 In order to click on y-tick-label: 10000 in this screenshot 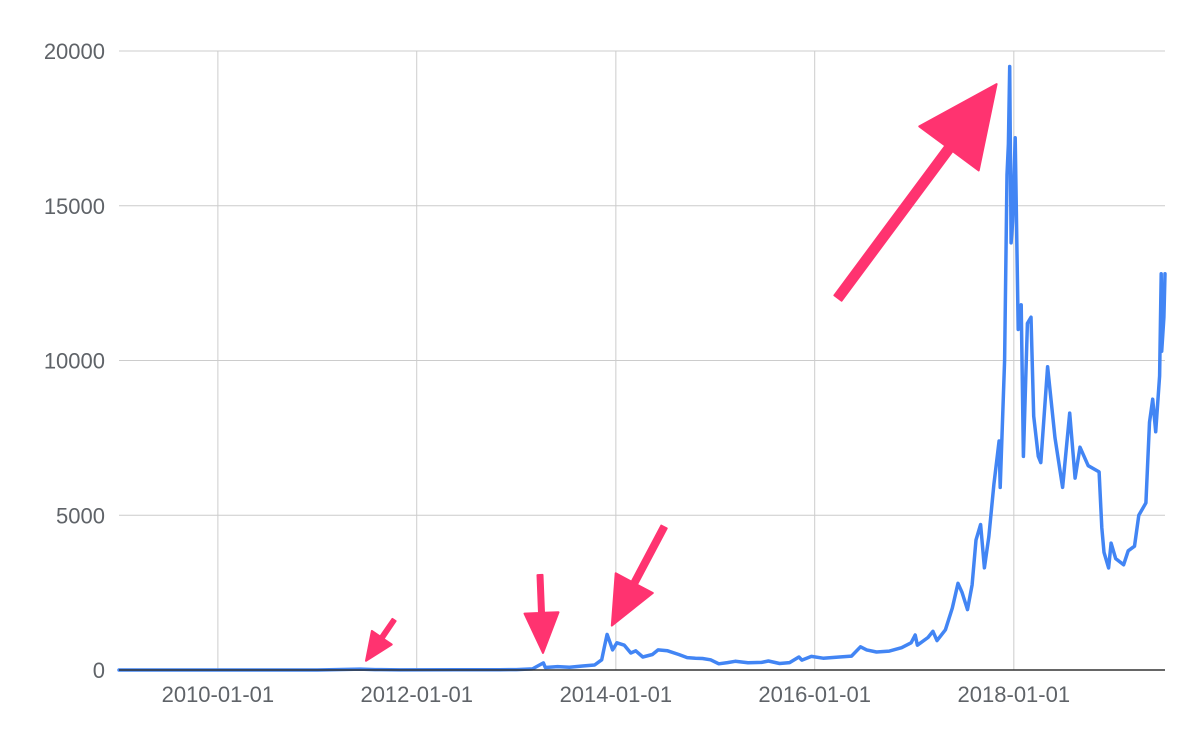, I will do `click(74, 361)`.